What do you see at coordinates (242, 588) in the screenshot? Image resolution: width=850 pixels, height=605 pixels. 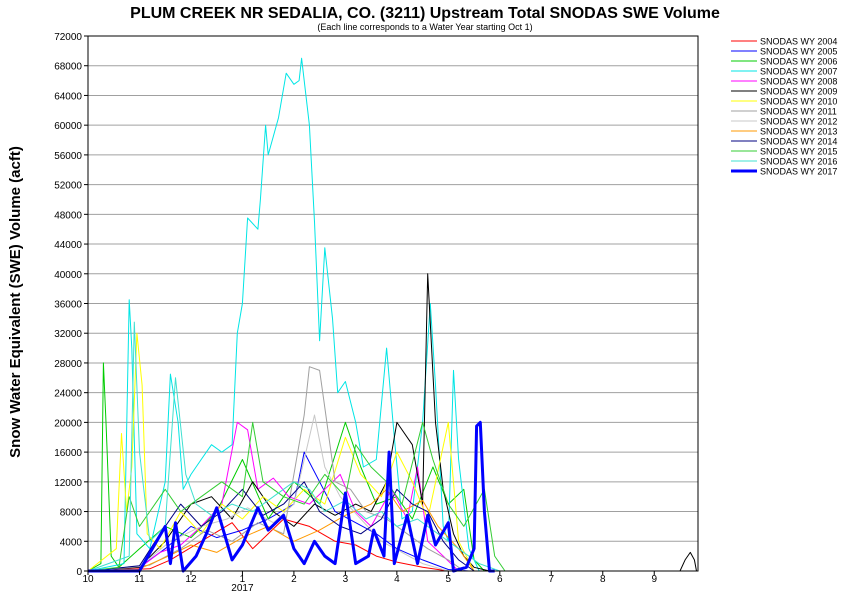 I see `x-year-label: 2017` at bounding box center [242, 588].